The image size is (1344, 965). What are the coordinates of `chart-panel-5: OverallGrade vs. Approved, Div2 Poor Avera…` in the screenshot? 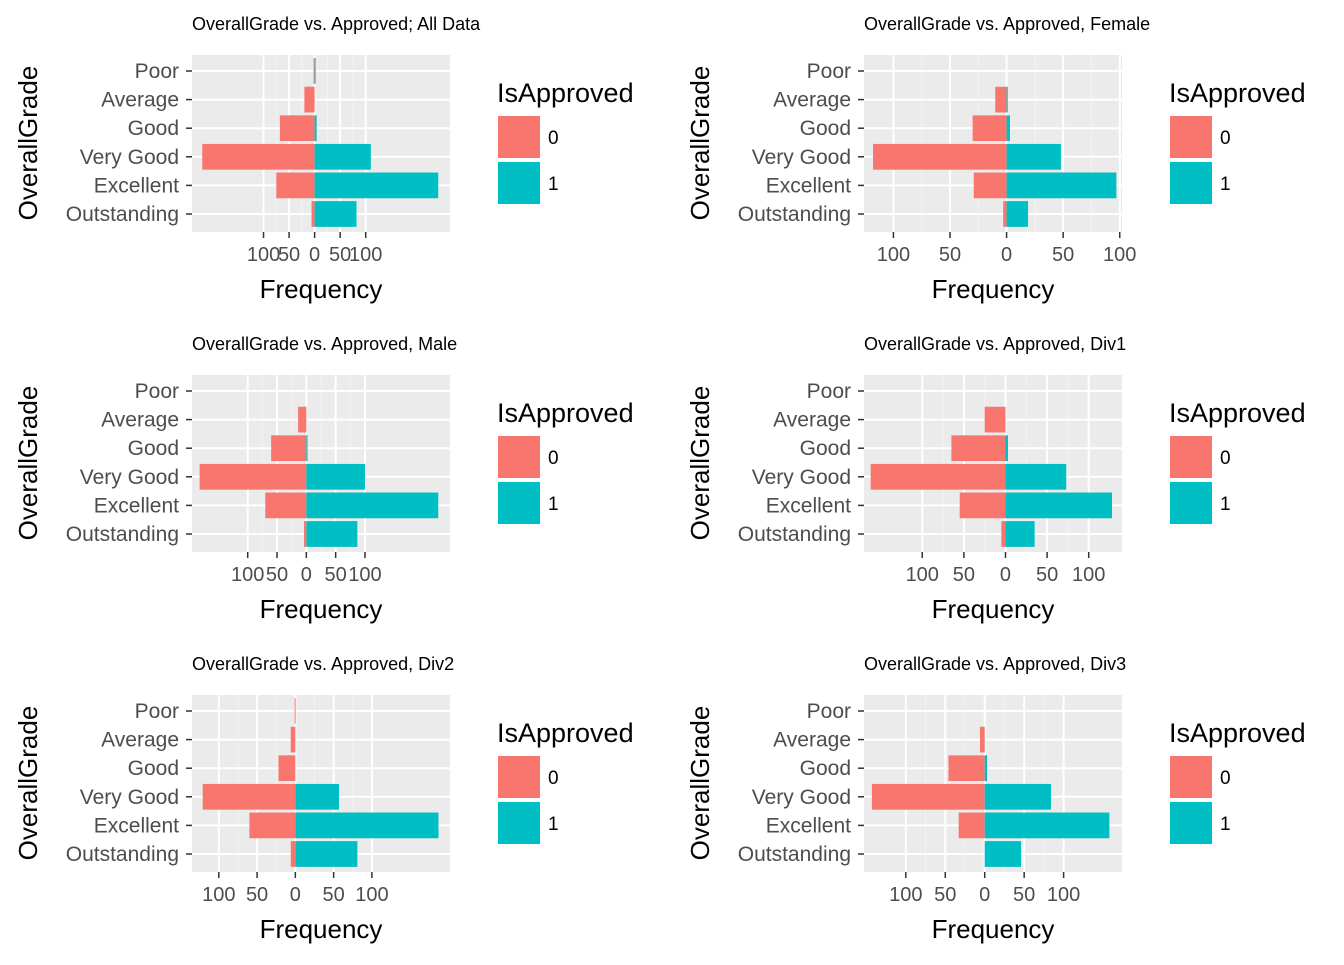 It's located at (323, 799).